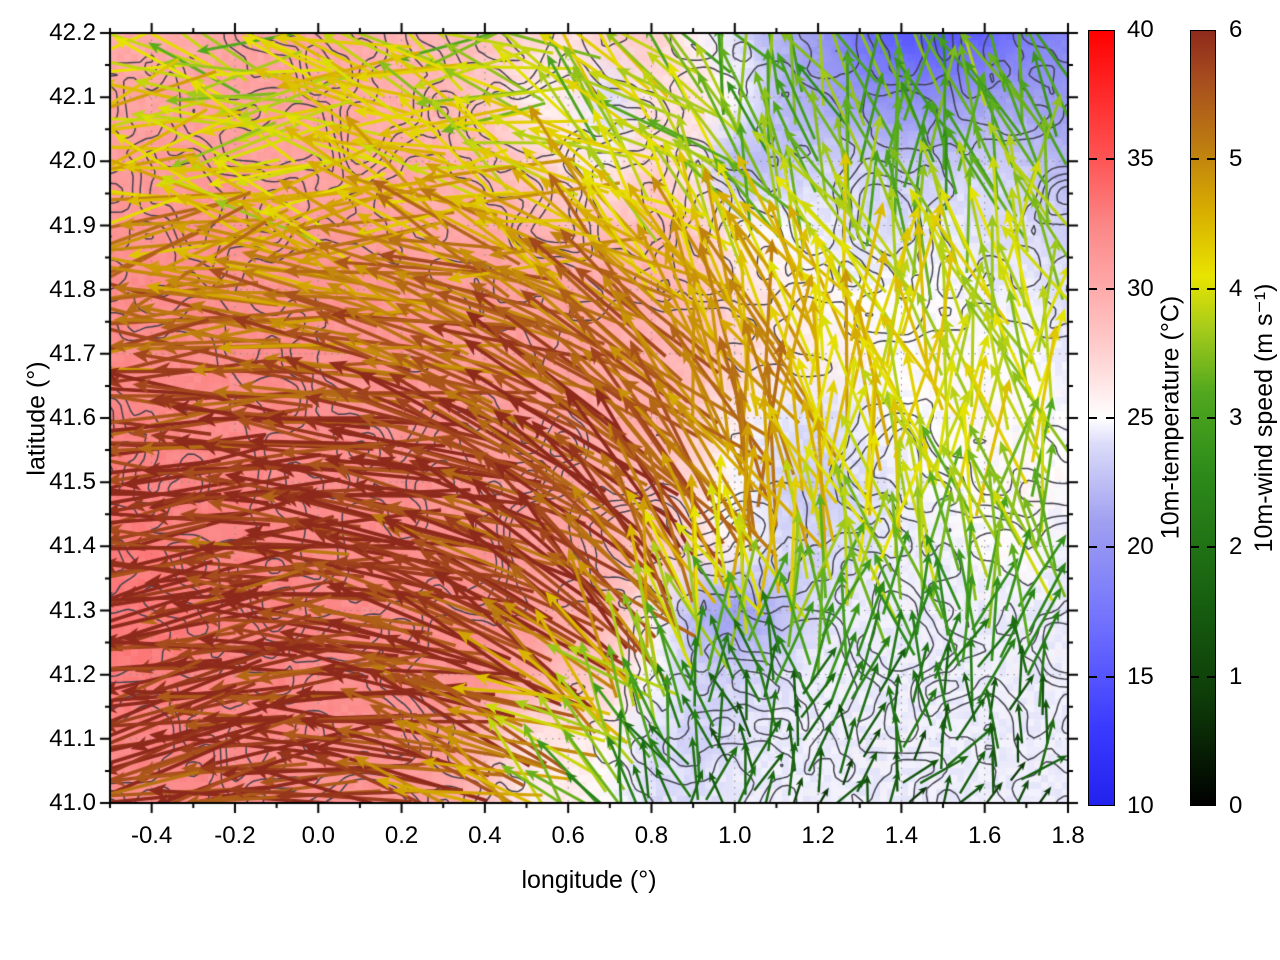  Describe the element at coordinates (72, 353) in the screenshot. I see `y-tick-label: 41.7` at that location.